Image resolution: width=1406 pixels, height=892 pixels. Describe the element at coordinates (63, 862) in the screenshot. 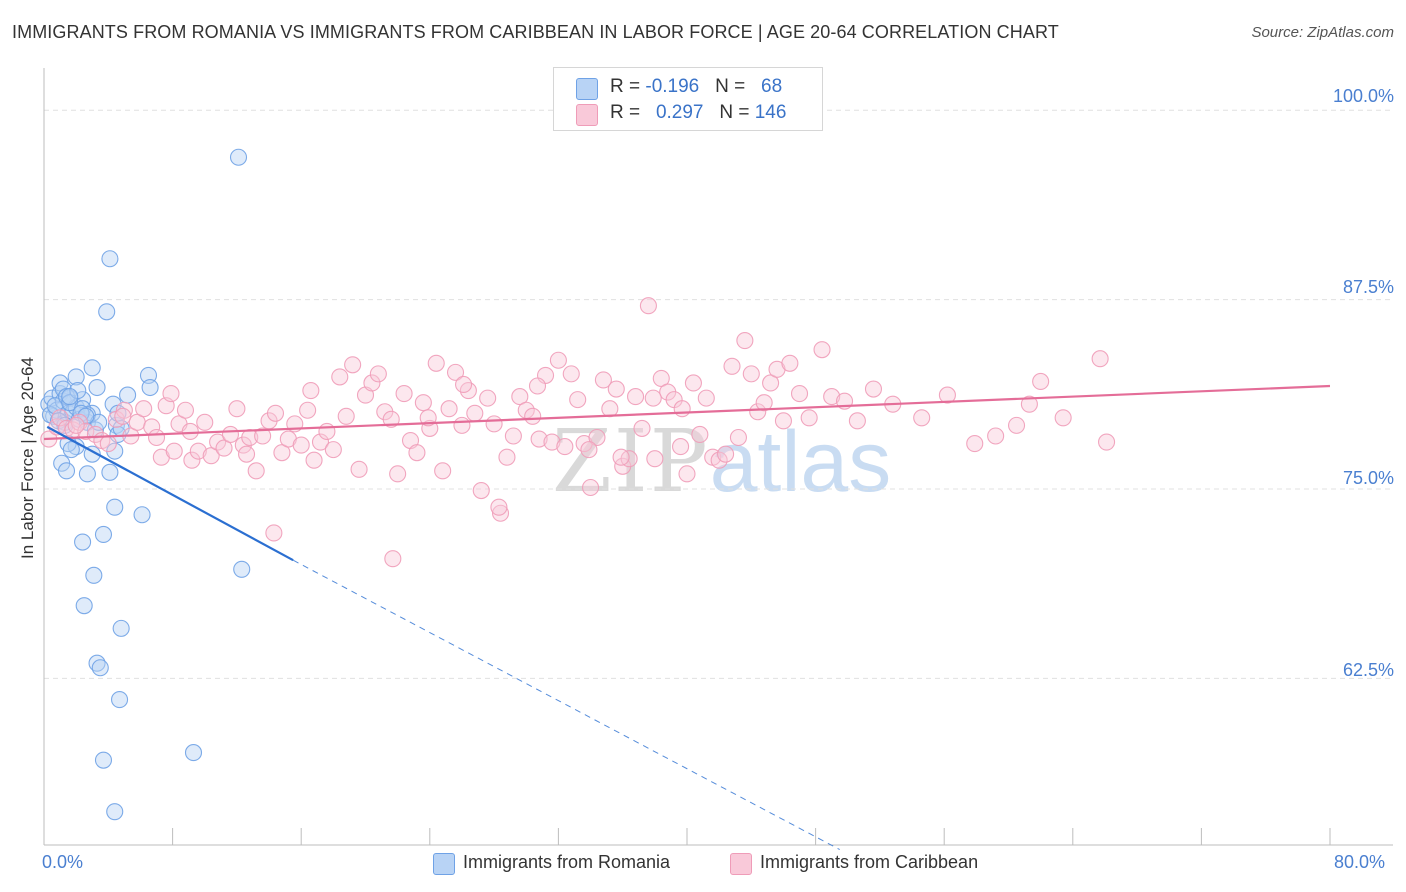

I see `x-tick-label-min: 0.0%` at that location.